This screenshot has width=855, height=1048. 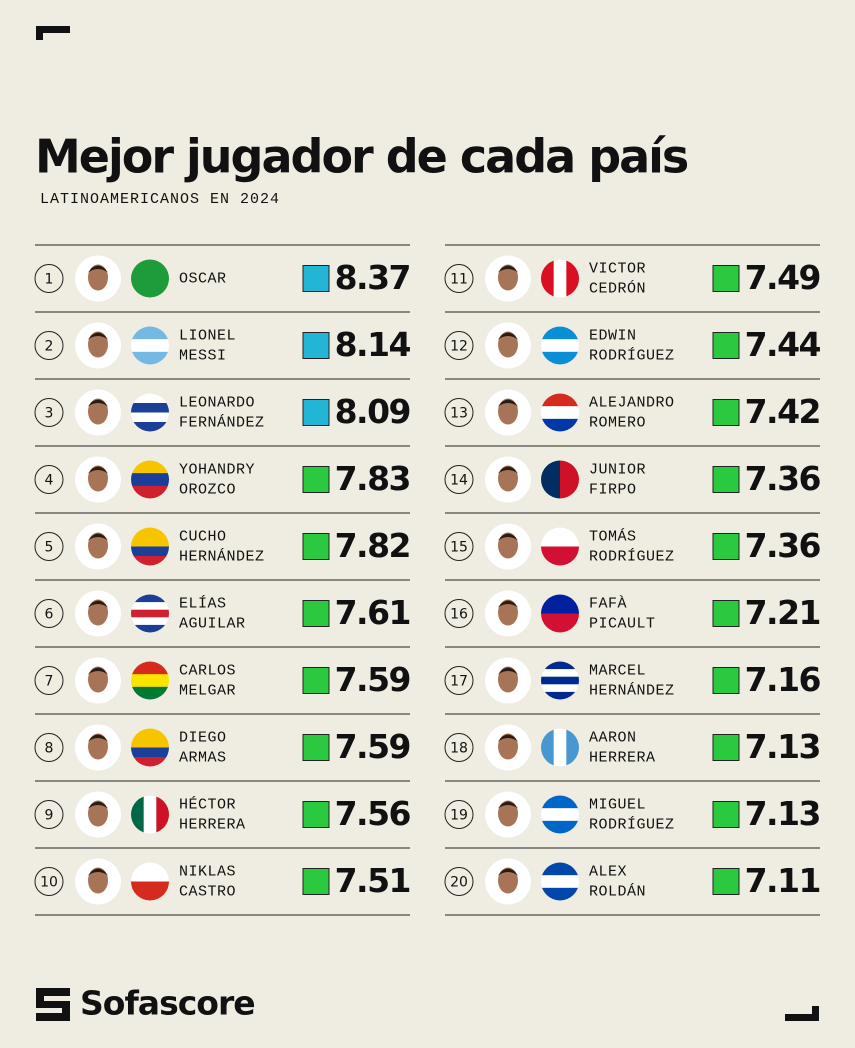 What do you see at coordinates (203, 355) in the screenshot?
I see `player-name: MESSI` at bounding box center [203, 355].